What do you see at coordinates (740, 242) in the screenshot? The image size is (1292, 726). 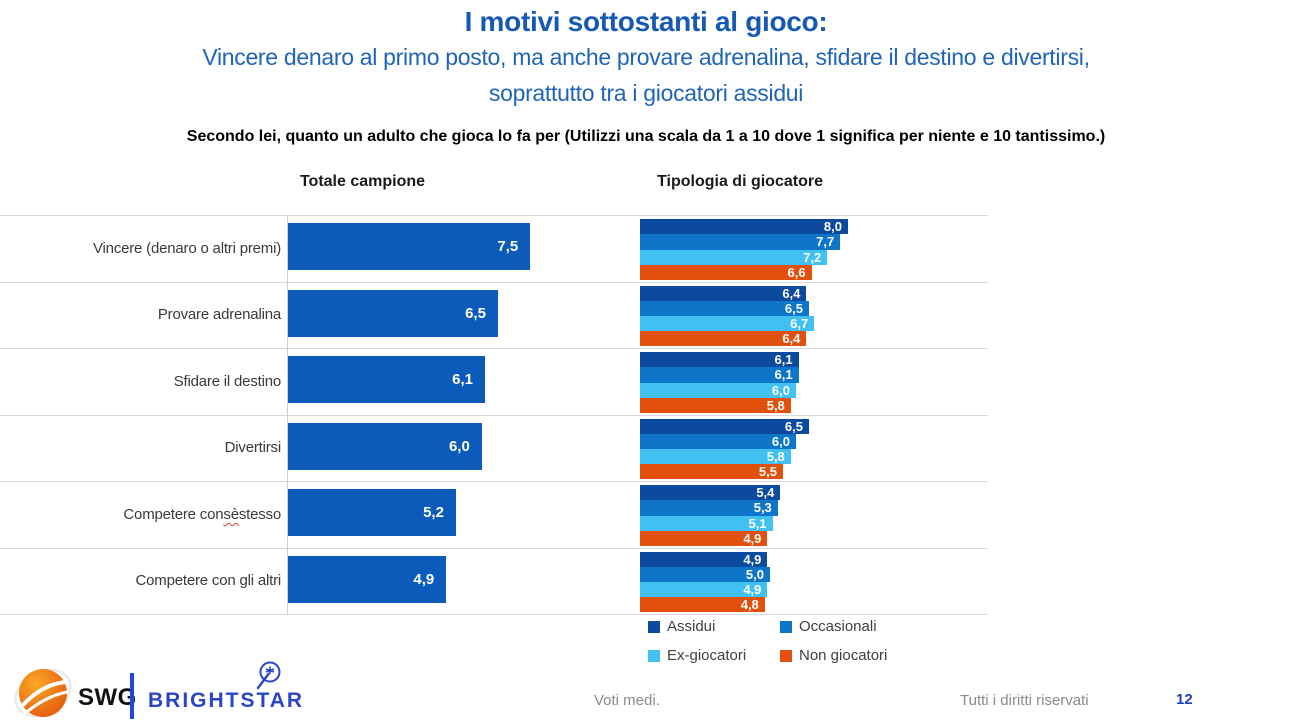 I see `player-type-bar-occasionali: 7,7` at bounding box center [740, 242].